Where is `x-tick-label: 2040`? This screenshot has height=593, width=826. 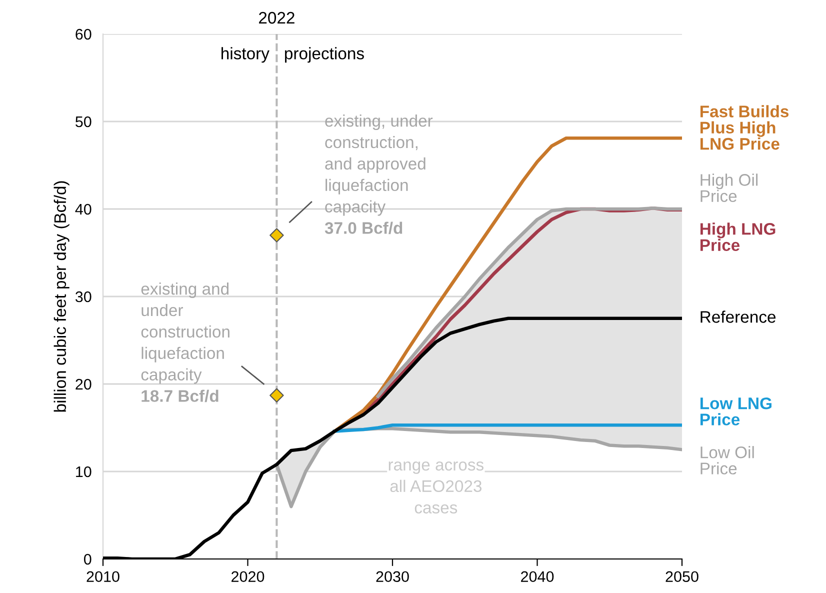
x-tick-label: 2040 is located at coordinates (537, 576).